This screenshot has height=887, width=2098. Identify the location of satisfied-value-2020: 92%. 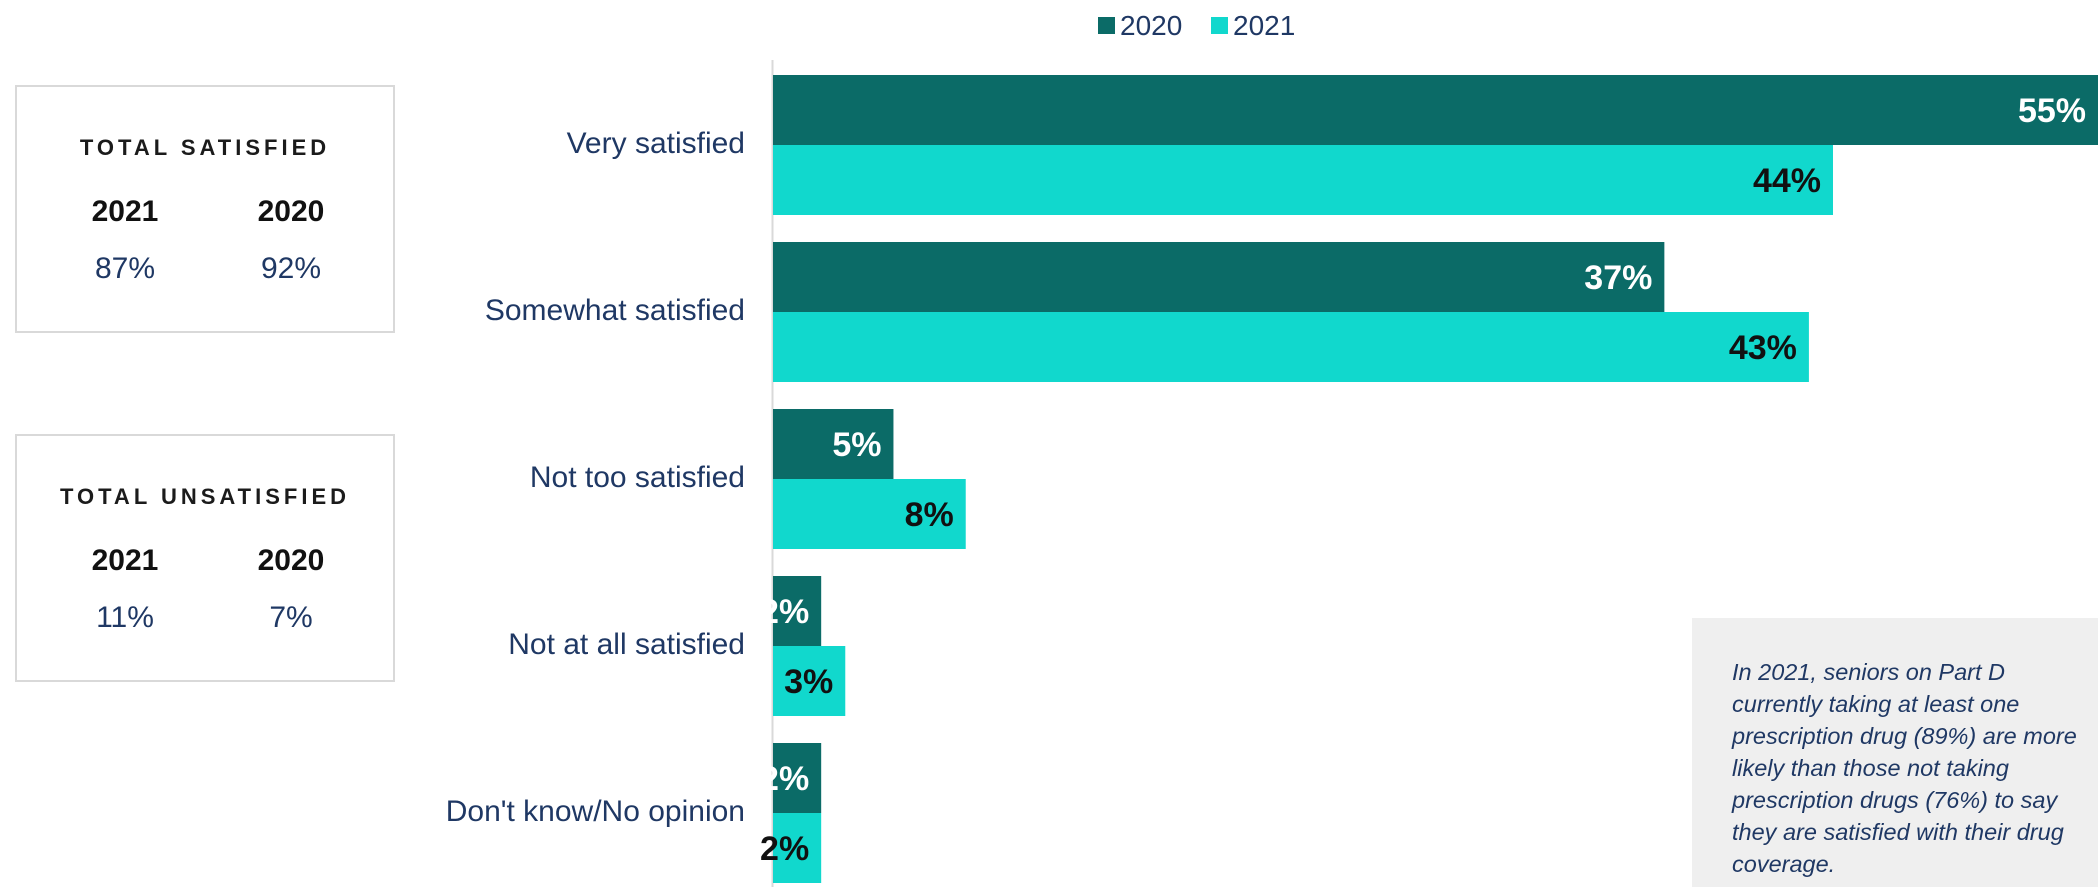
(291, 268).